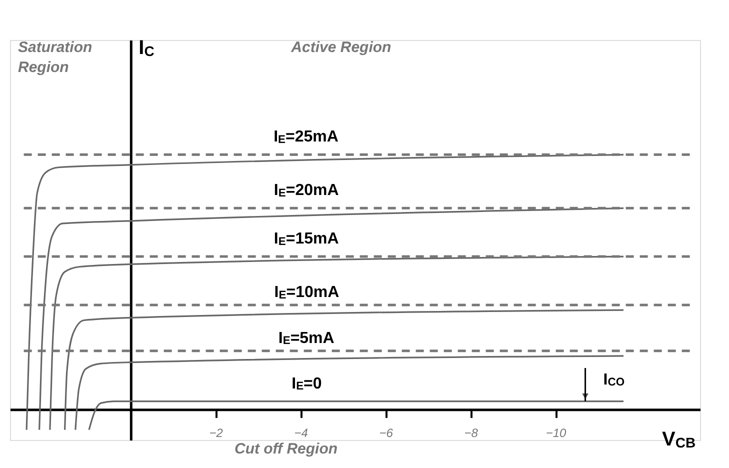 The image size is (729, 468). Describe the element at coordinates (307, 383) in the screenshot. I see `series-label: IE=0` at that location.